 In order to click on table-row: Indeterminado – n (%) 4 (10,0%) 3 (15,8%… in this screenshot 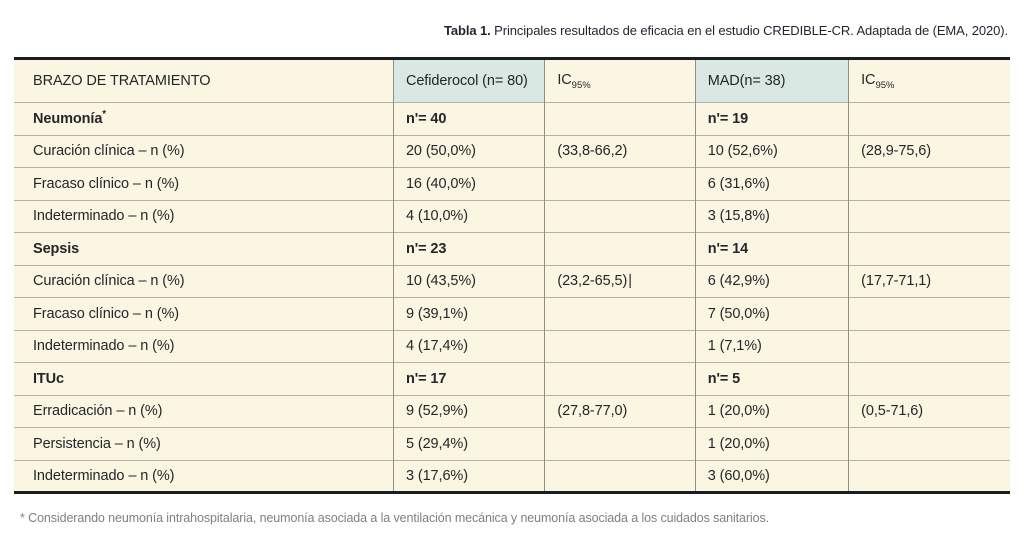, I will do `click(512, 216)`.